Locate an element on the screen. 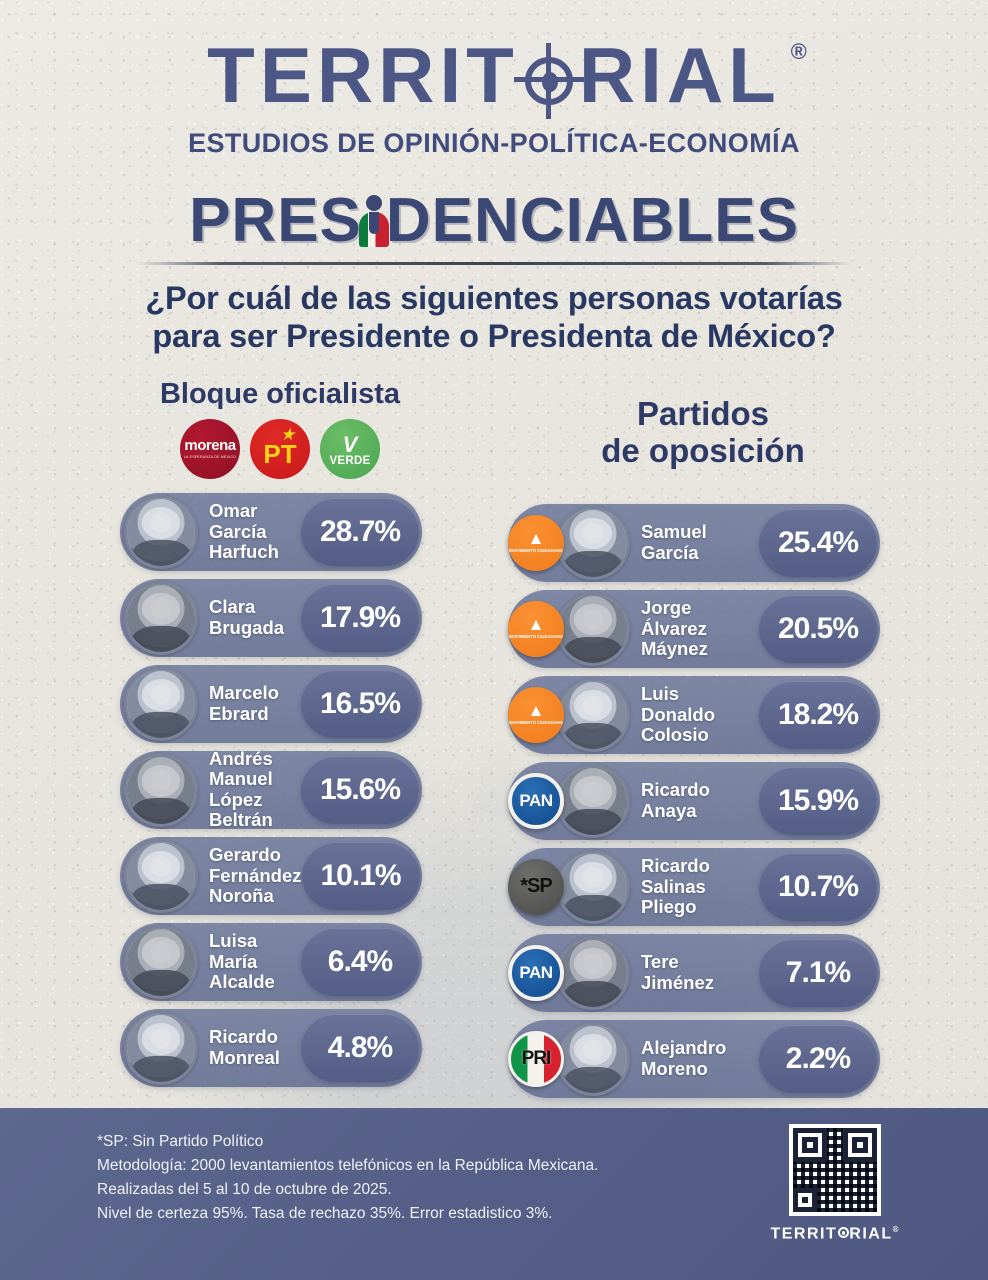  candidate-percentage: 15.6% is located at coordinates (360, 789).